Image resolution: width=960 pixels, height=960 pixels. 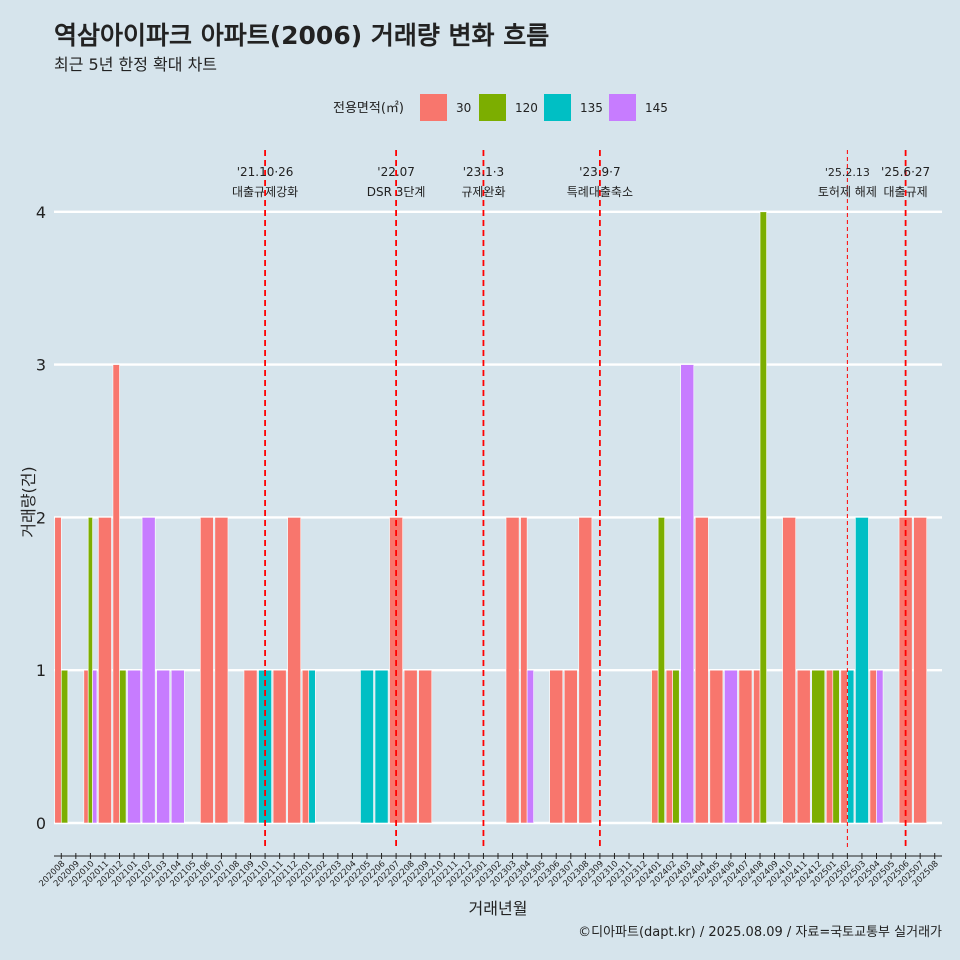 I want to click on y-tick-label: 3, so click(x=41, y=365).